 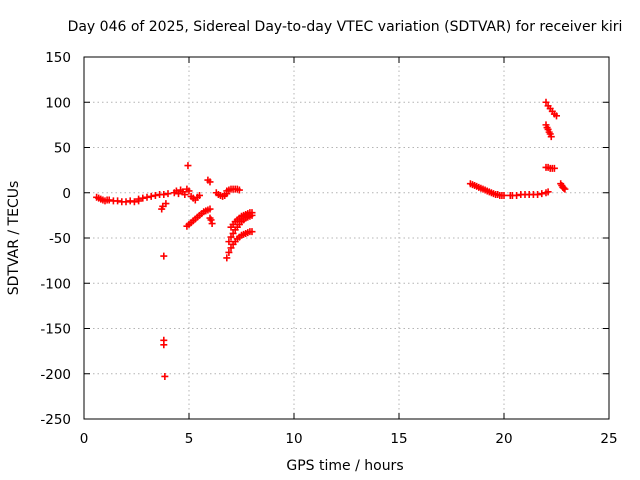 What do you see at coordinates (239, 245) in the screenshot?
I see `series-arc-steep-7h` at bounding box center [239, 245].